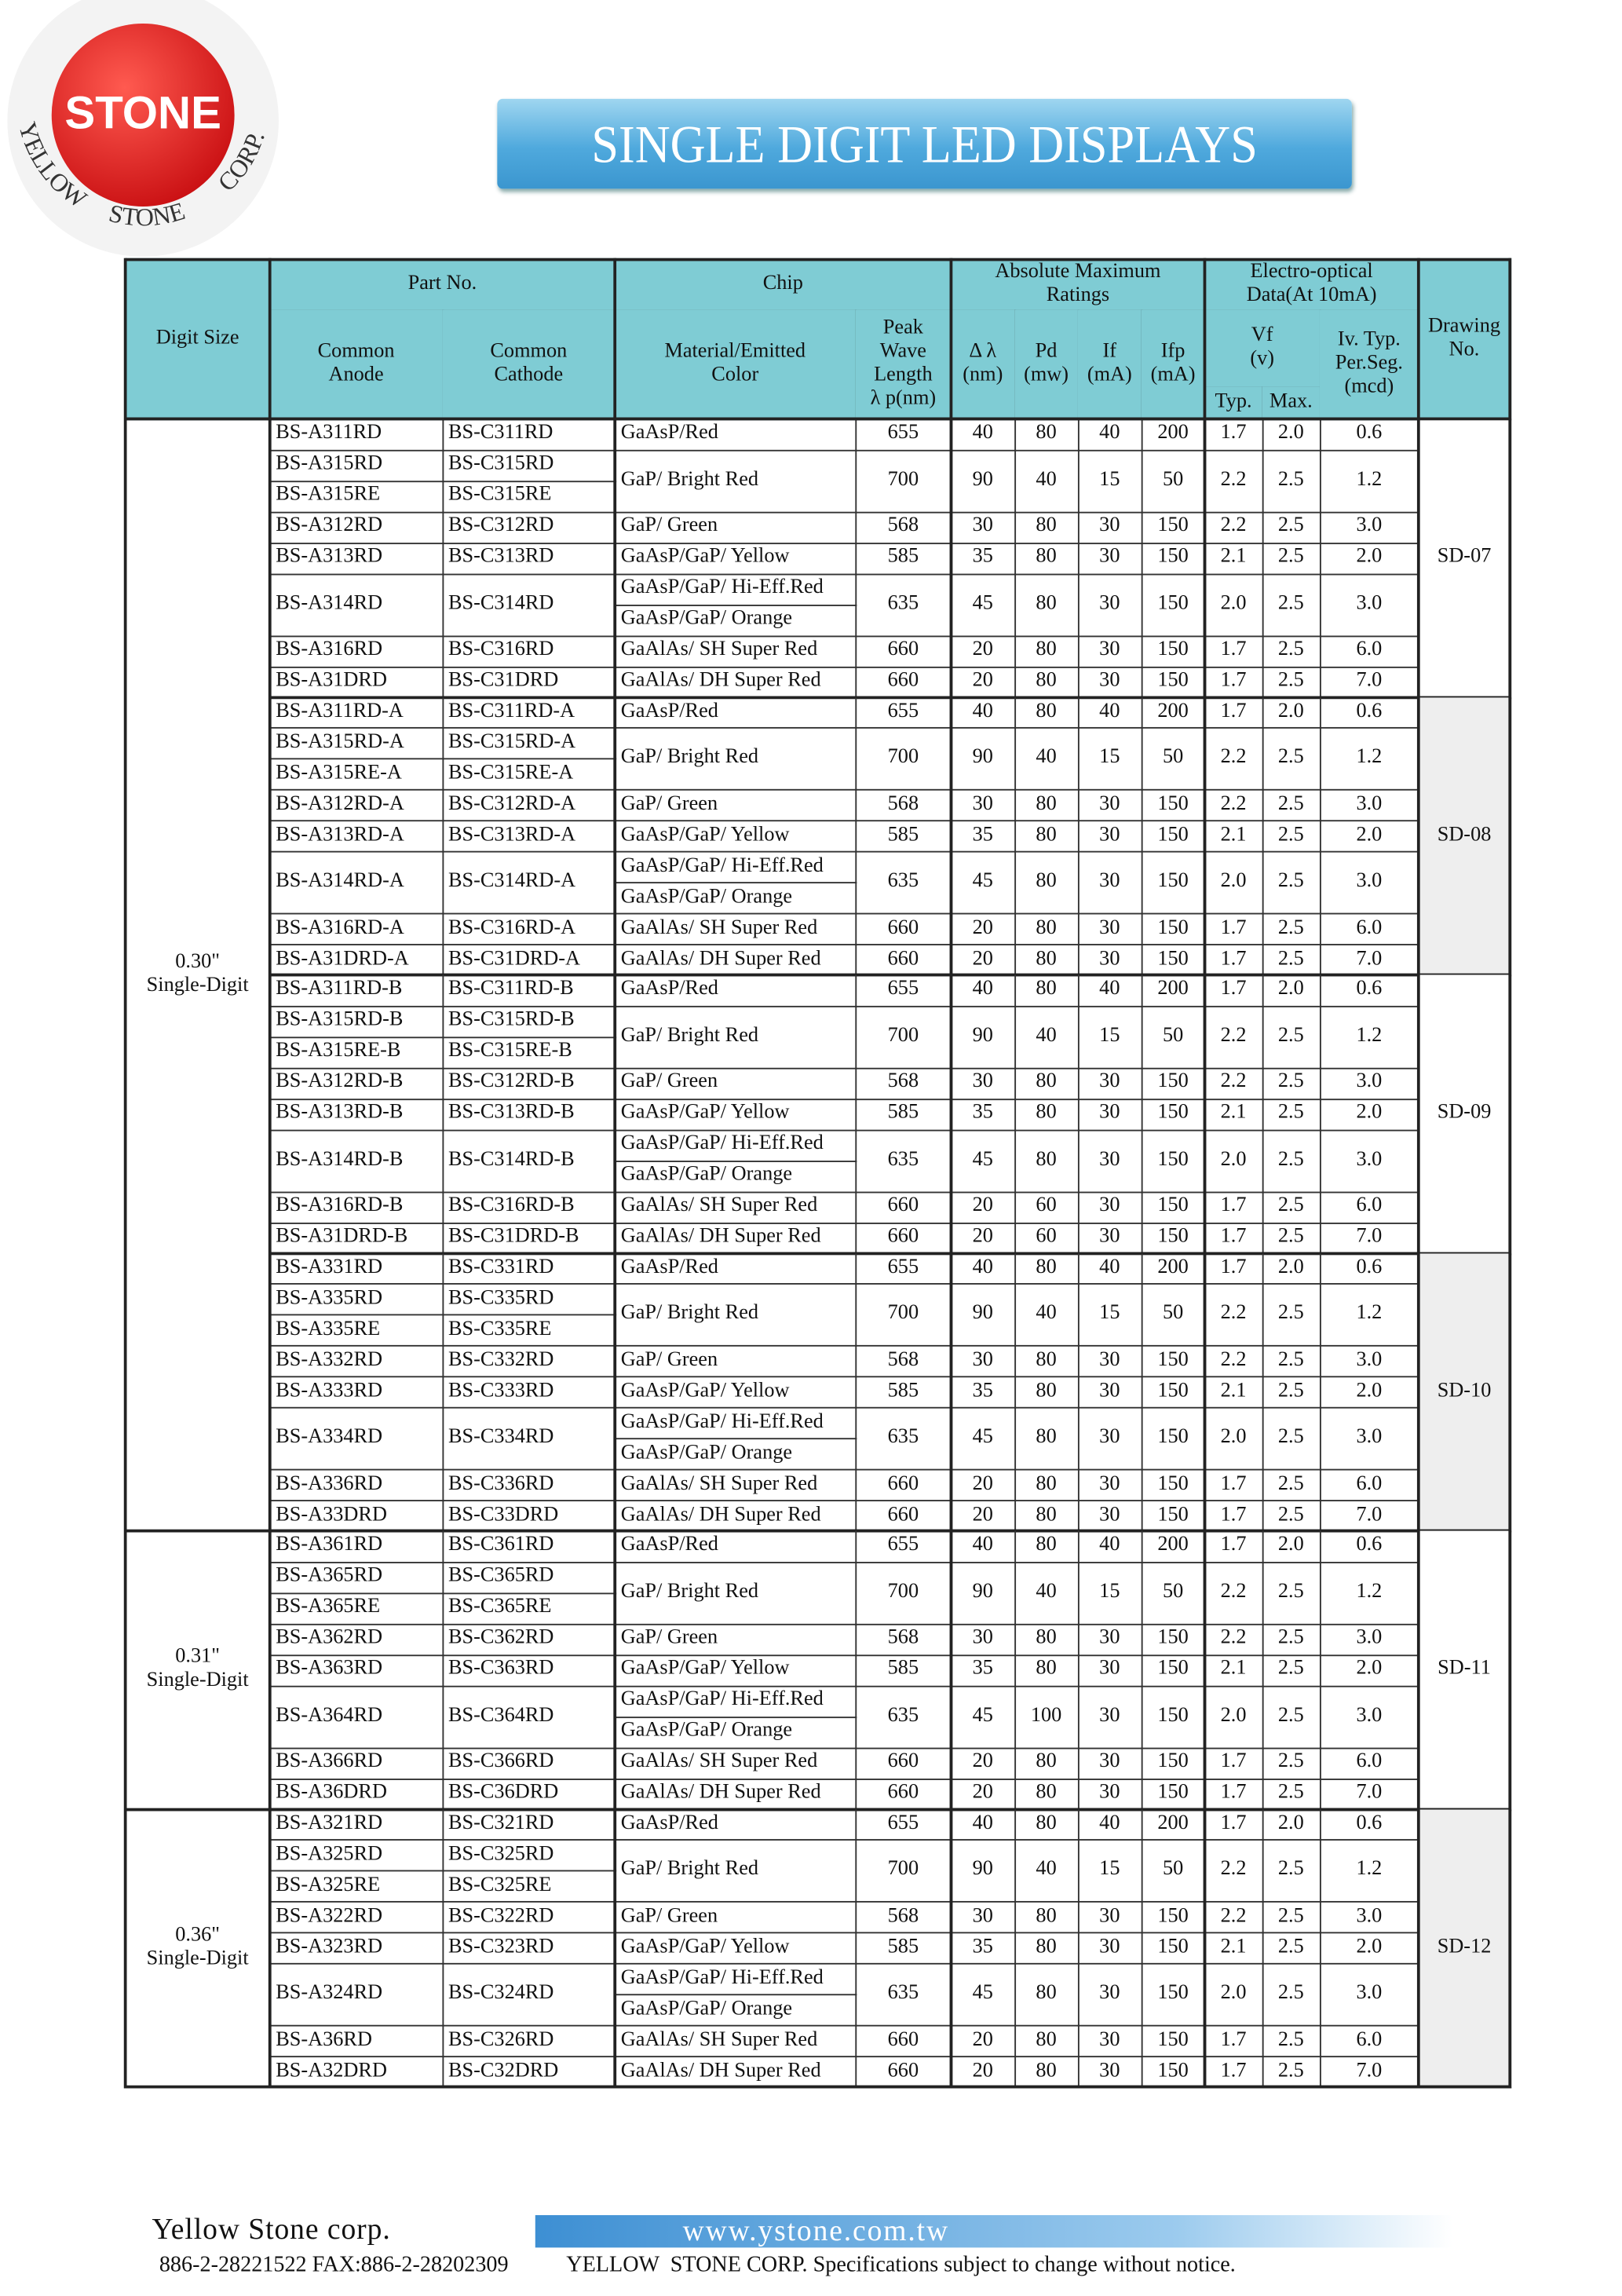 The height and width of the screenshot is (2296, 1622). What do you see at coordinates (904, 651) in the screenshot?
I see `spec-value: 660` at bounding box center [904, 651].